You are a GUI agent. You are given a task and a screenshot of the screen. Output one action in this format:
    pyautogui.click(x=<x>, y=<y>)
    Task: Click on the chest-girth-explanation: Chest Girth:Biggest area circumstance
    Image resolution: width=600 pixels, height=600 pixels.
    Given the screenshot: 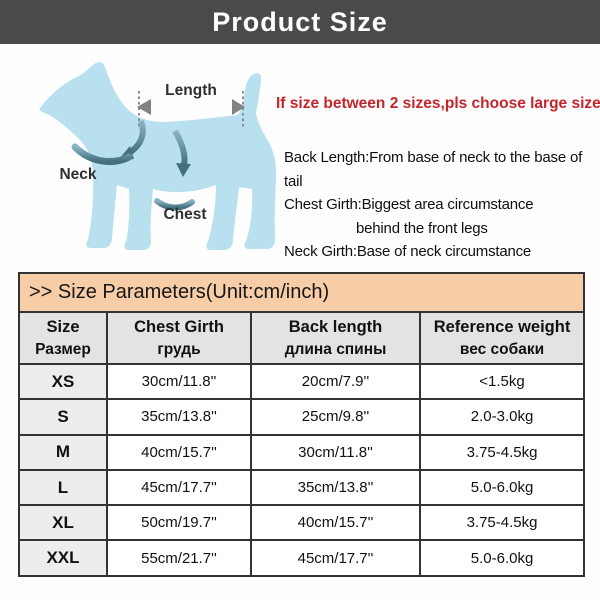 What is the action you would take?
    pyautogui.click(x=409, y=204)
    